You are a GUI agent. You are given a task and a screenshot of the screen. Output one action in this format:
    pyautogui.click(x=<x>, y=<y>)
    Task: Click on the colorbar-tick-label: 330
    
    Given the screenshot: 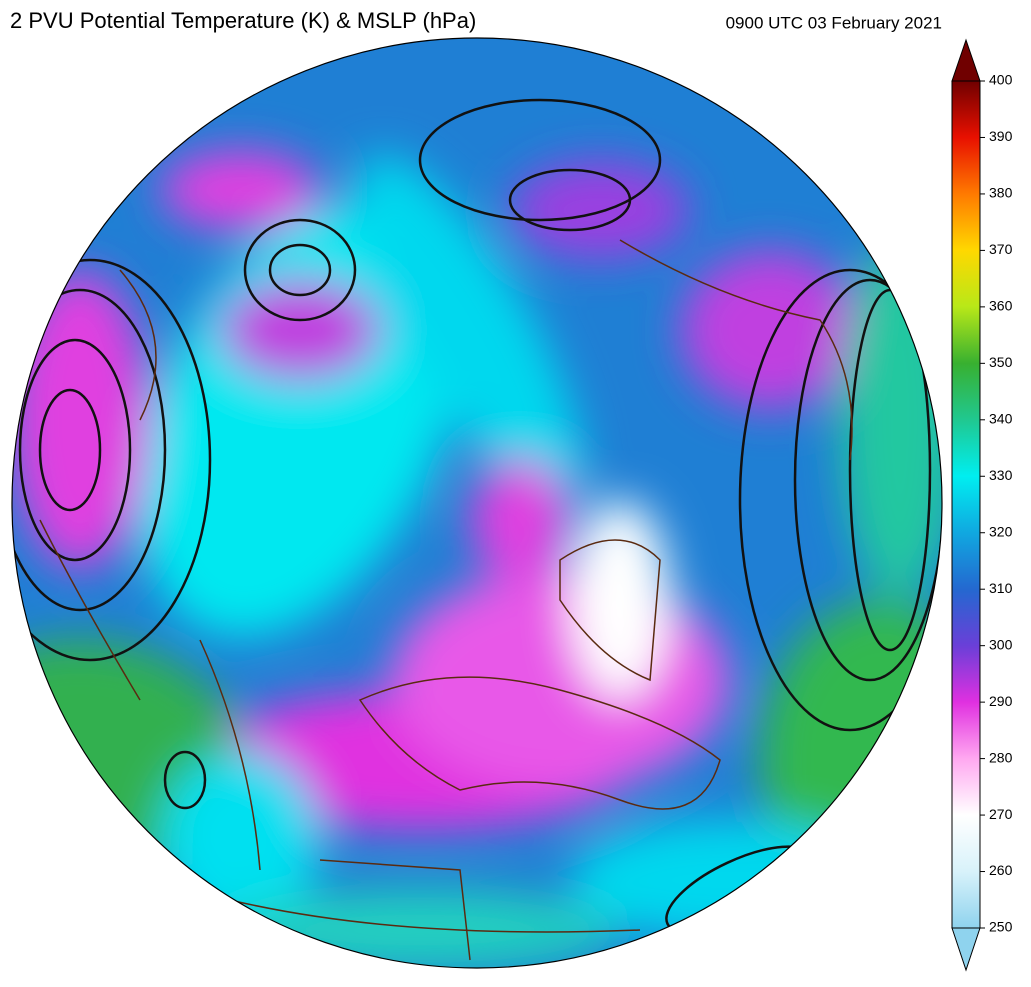 What is the action you would take?
    pyautogui.click(x=1001, y=475)
    